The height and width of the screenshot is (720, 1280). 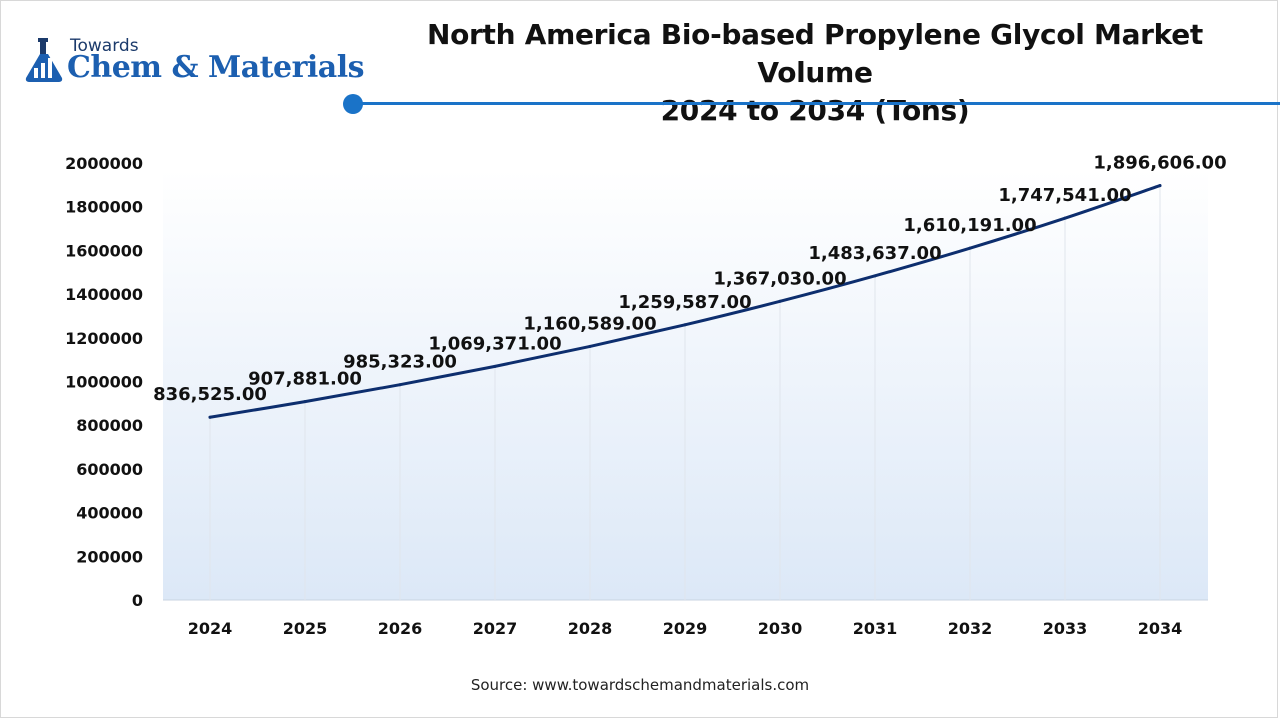 I want to click on x-tick-label: 2032, so click(x=970, y=628).